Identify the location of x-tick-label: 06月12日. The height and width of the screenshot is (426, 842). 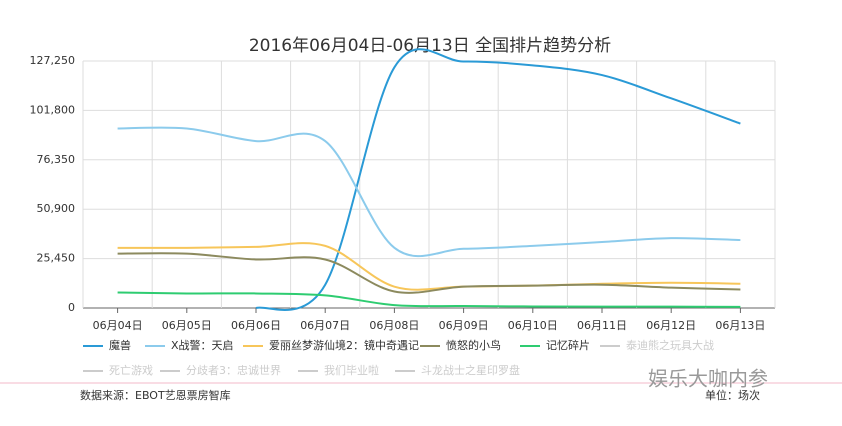
(671, 325).